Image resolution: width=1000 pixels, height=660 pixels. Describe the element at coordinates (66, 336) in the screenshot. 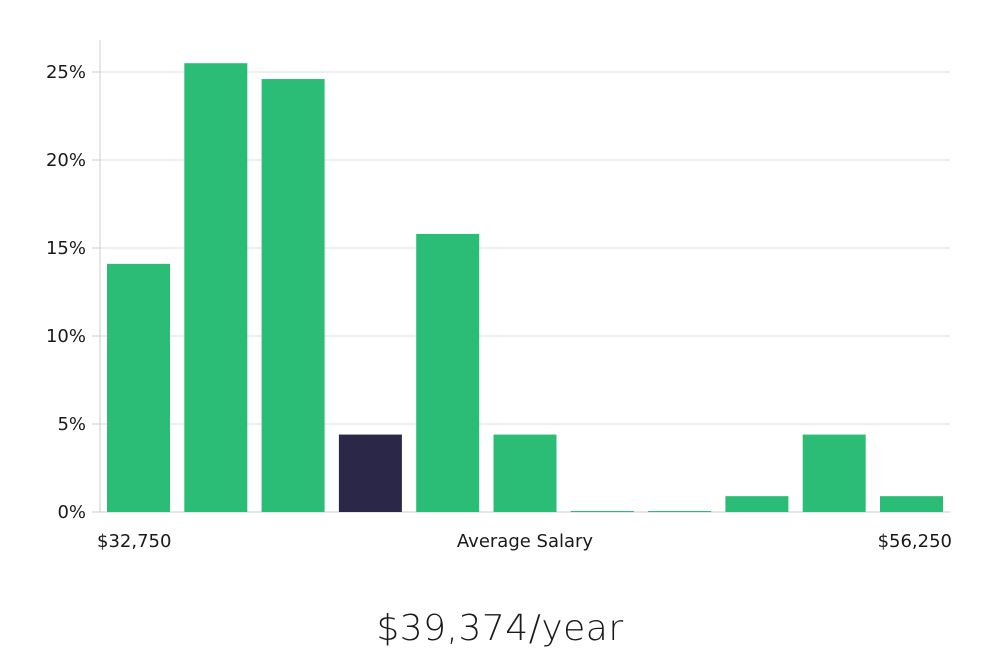

I see `y-tick-label: 10%` at that location.